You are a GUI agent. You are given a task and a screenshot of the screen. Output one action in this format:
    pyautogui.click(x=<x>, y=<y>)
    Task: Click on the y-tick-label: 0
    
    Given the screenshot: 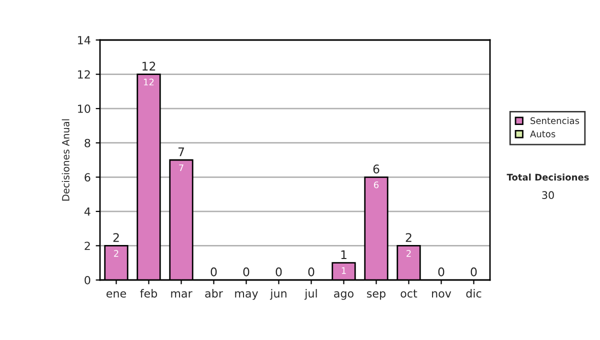 What is the action you would take?
    pyautogui.click(x=87, y=280)
    